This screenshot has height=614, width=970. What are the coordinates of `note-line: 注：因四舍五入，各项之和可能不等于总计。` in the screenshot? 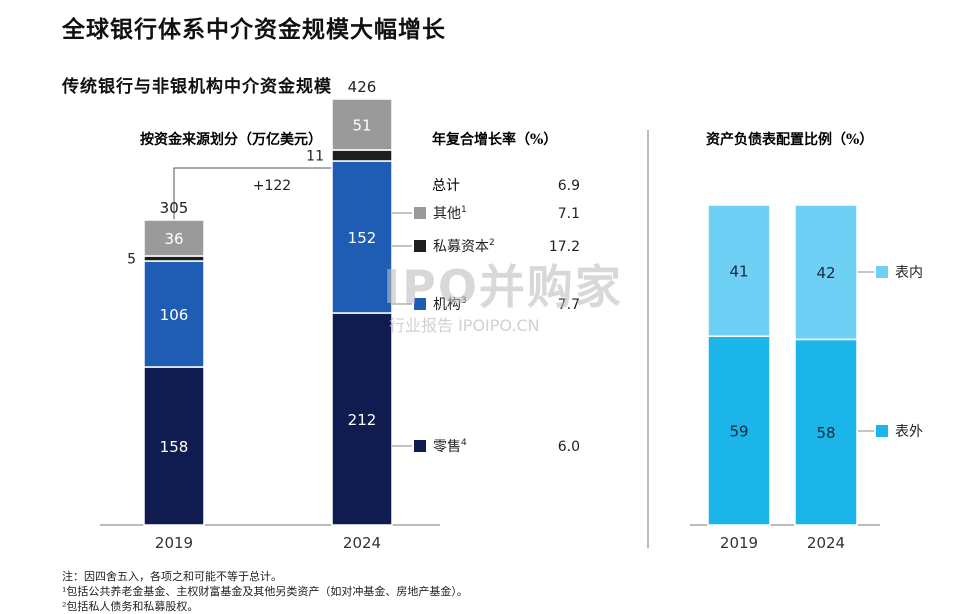 It's located at (172, 576).